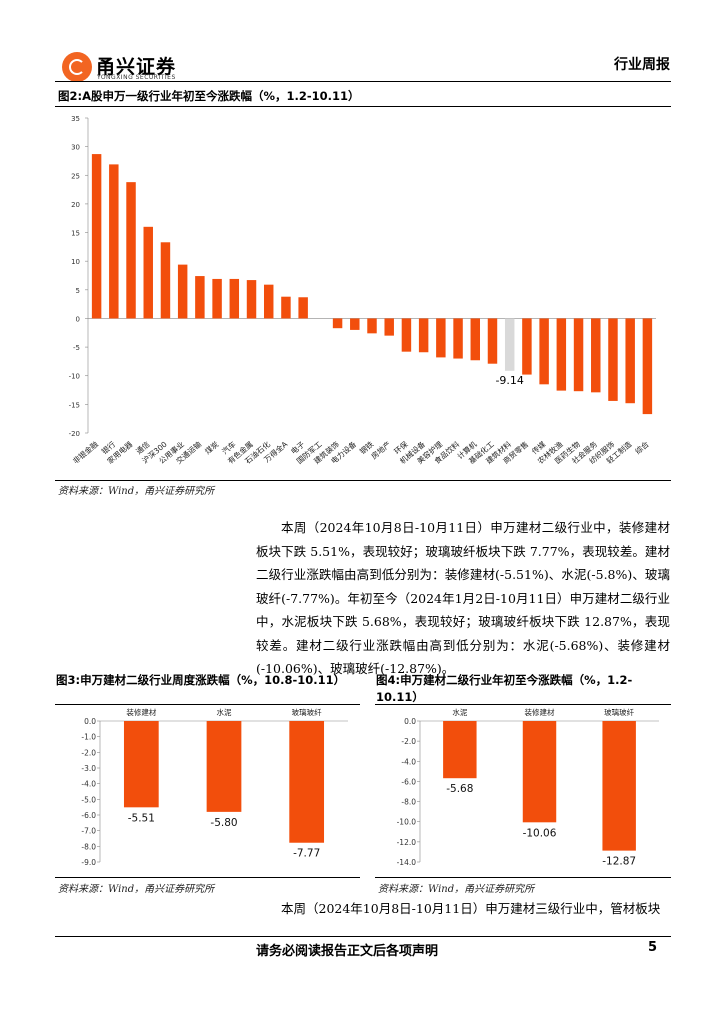 This screenshot has width=724, height=1024. What do you see at coordinates (363, 936) in the screenshot?
I see `footer-rule` at bounding box center [363, 936].